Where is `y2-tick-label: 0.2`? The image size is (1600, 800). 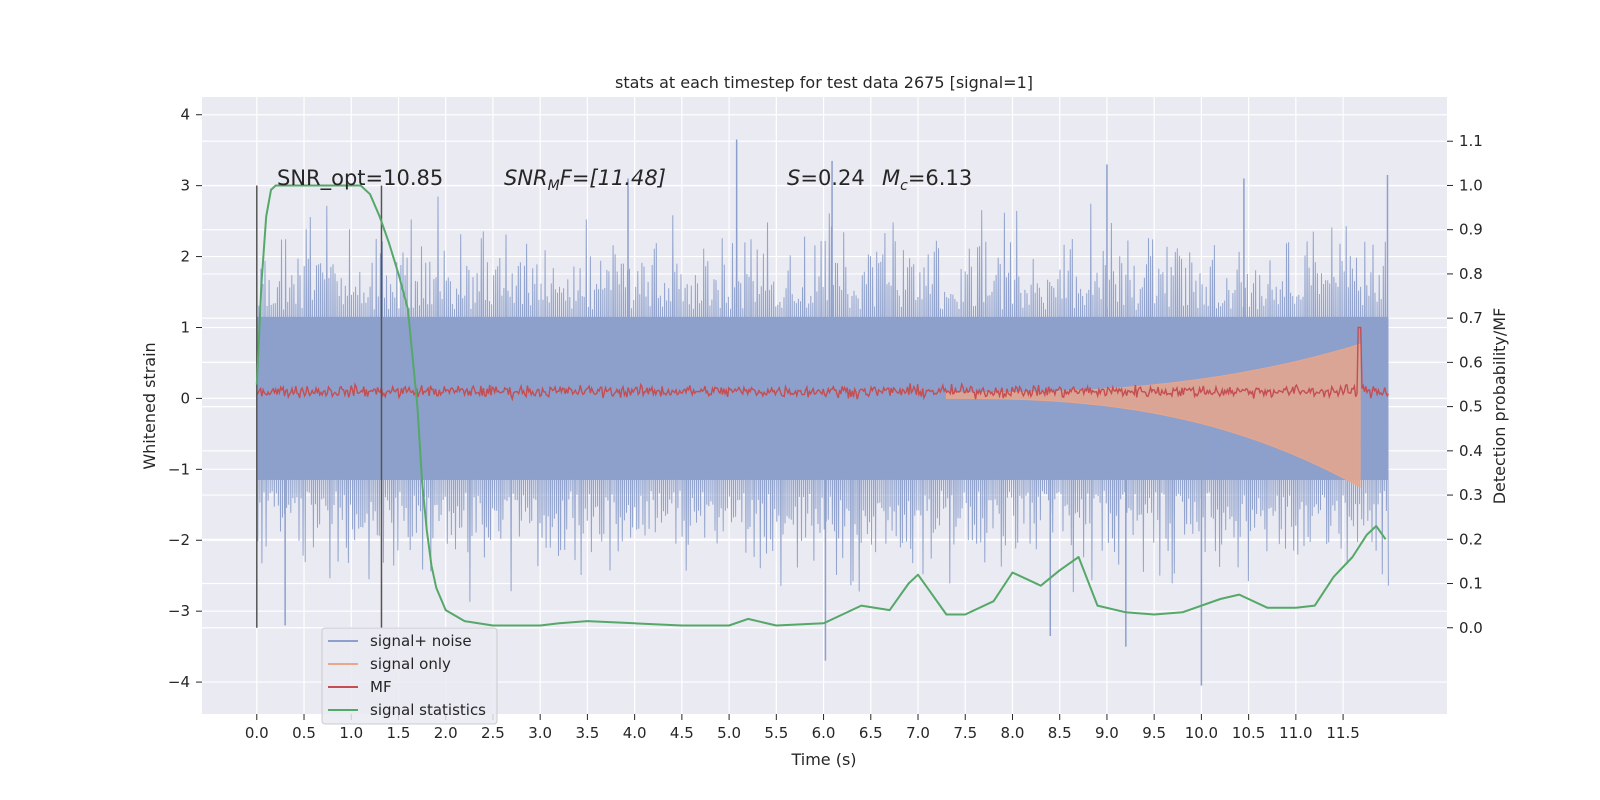
y2-tick-label: 0.2 is located at coordinates (1471, 539).